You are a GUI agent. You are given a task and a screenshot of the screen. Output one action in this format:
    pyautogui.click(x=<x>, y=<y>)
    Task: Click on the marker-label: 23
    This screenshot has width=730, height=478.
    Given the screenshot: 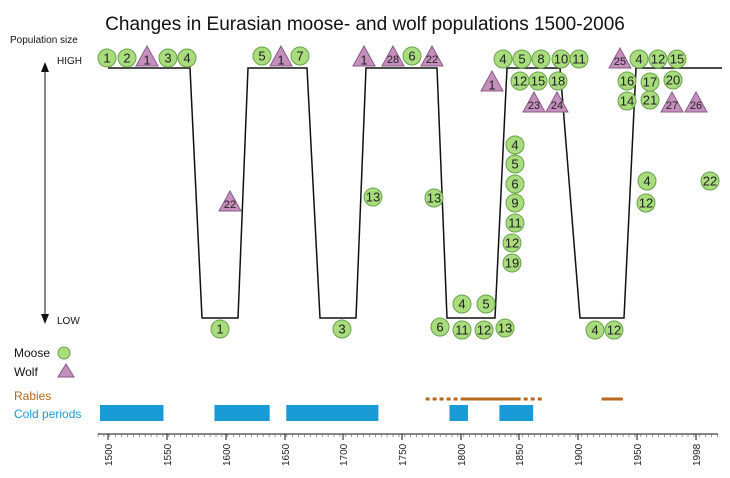 What is the action you would take?
    pyautogui.click(x=534, y=106)
    